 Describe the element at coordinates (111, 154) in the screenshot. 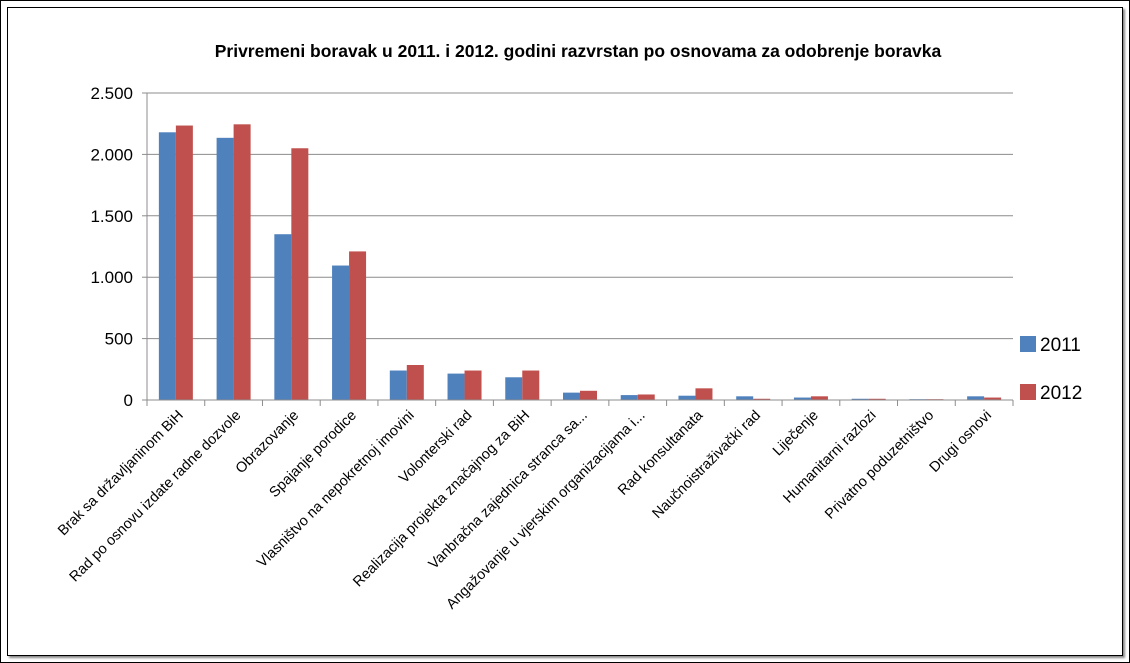

I see `y-tick-label: 2.000` at that location.